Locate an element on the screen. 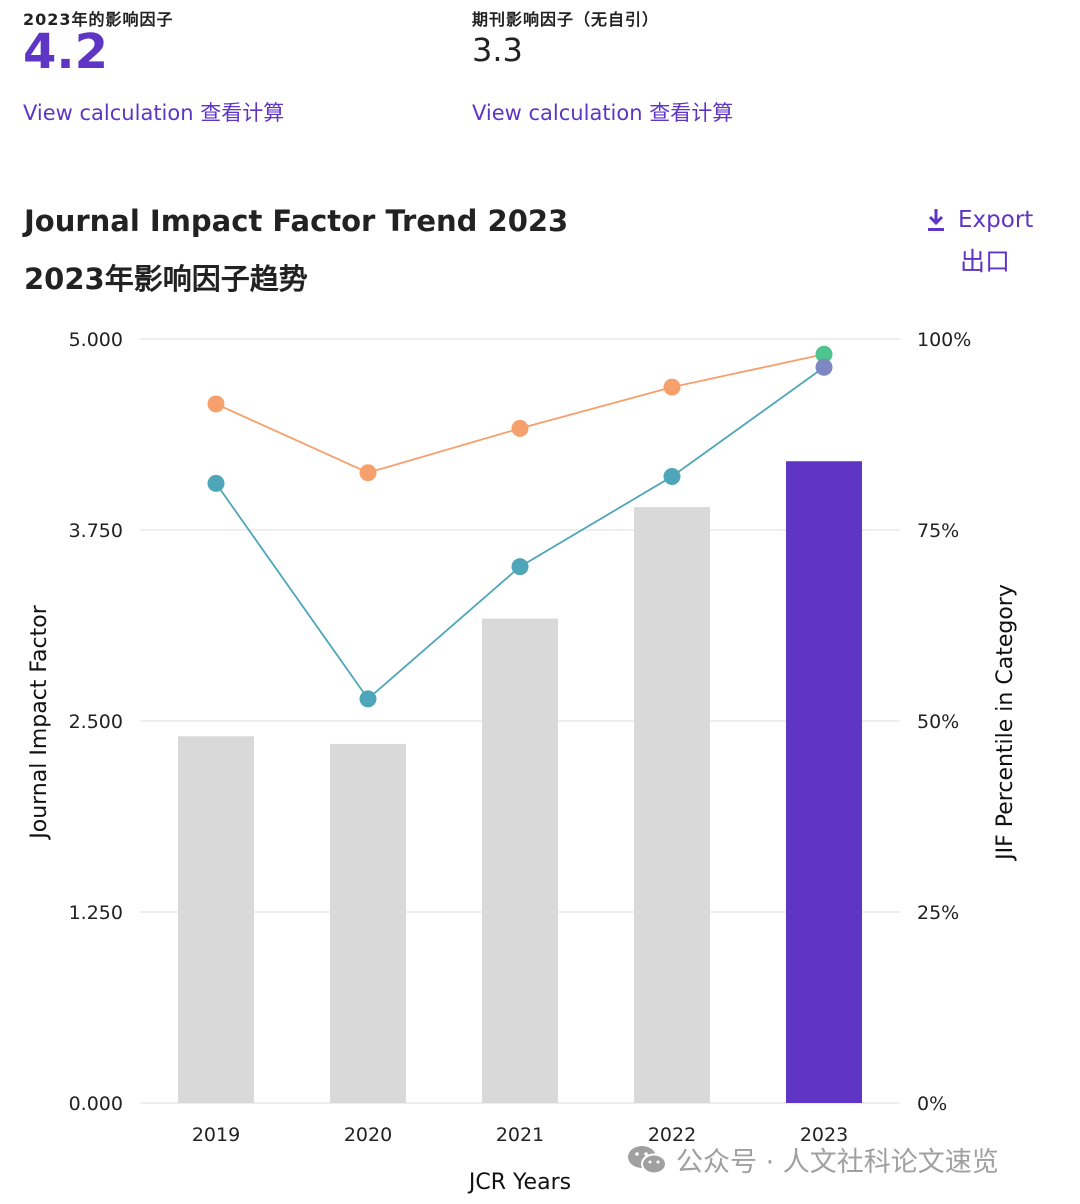  series-1-point-2021 is located at coordinates (520, 428).